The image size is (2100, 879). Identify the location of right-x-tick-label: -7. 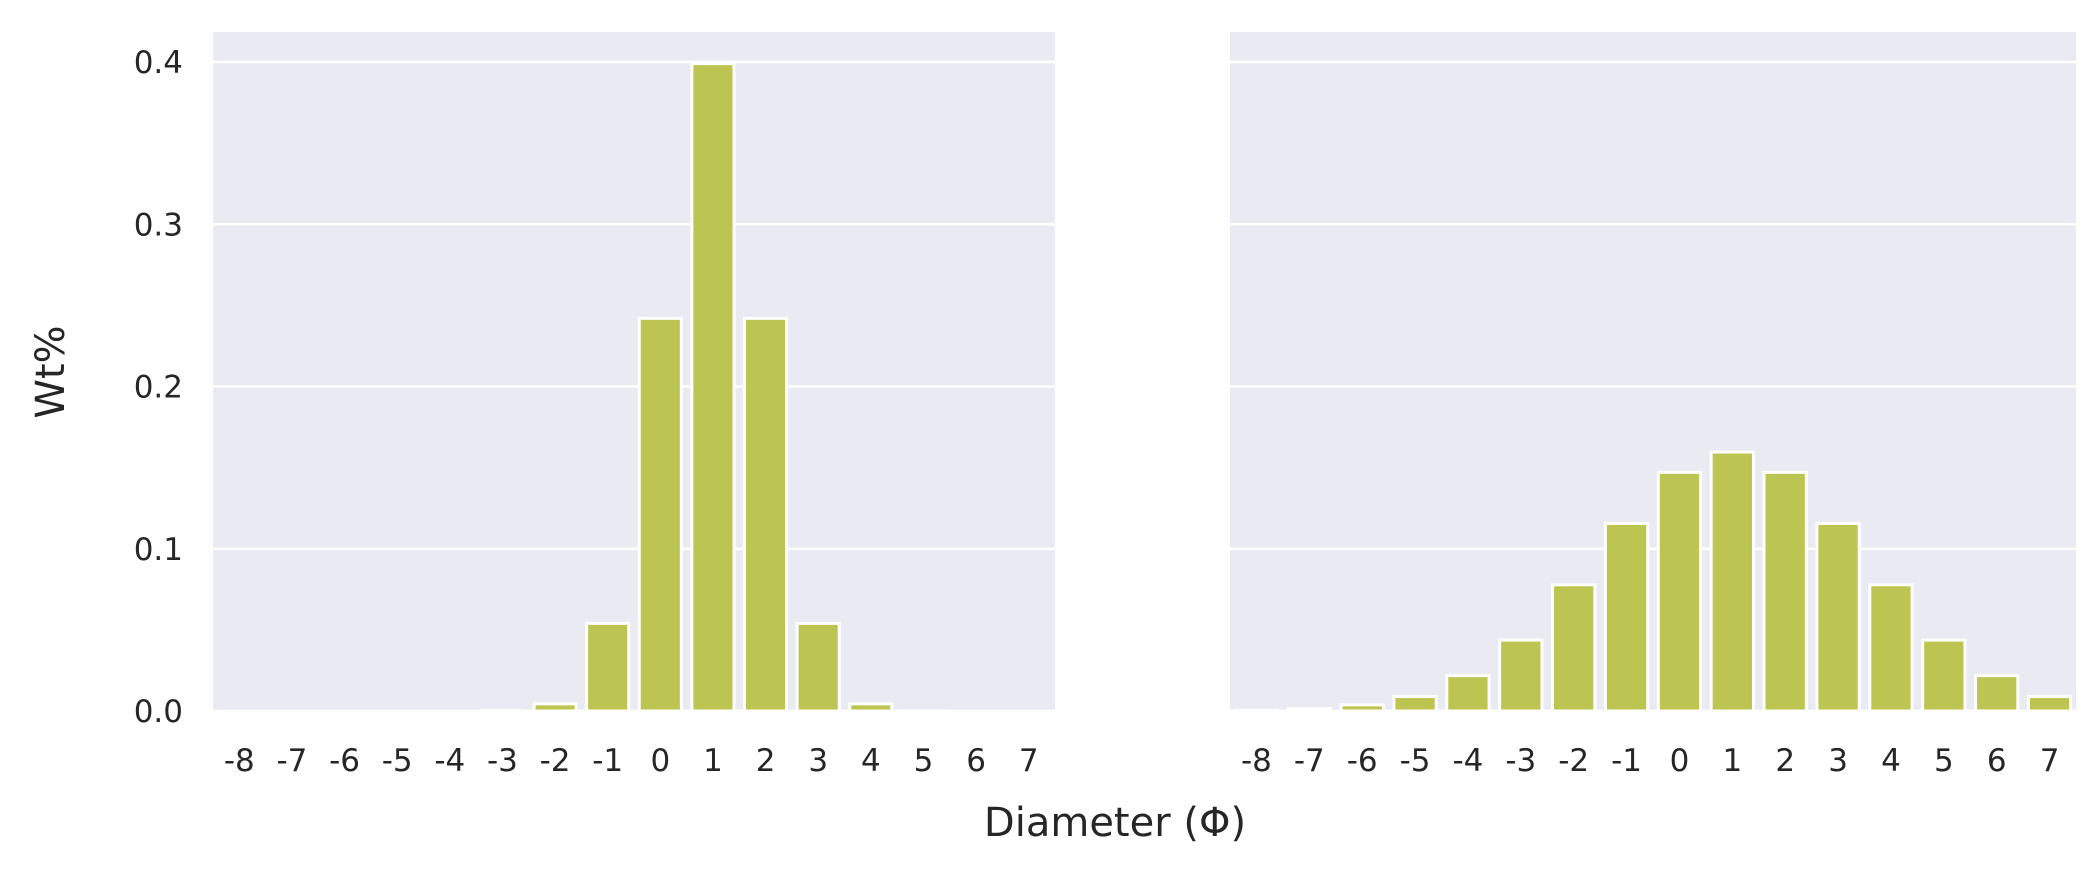
(1309, 761).